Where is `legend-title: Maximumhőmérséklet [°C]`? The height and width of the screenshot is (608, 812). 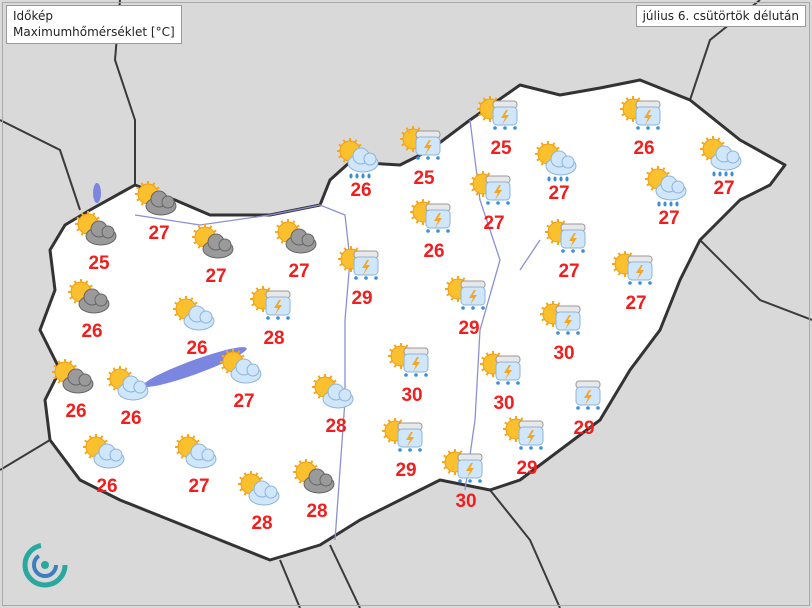
legend-title: Maximumhőmérséklet [°C] is located at coordinates (94, 32).